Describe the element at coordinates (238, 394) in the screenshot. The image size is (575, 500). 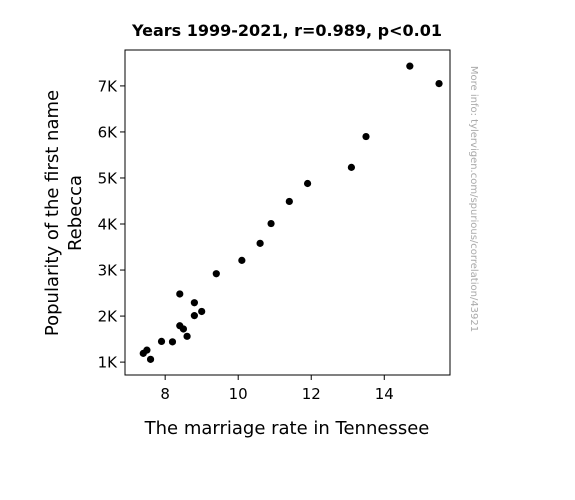
I see `x-tick-label: 10` at that location.